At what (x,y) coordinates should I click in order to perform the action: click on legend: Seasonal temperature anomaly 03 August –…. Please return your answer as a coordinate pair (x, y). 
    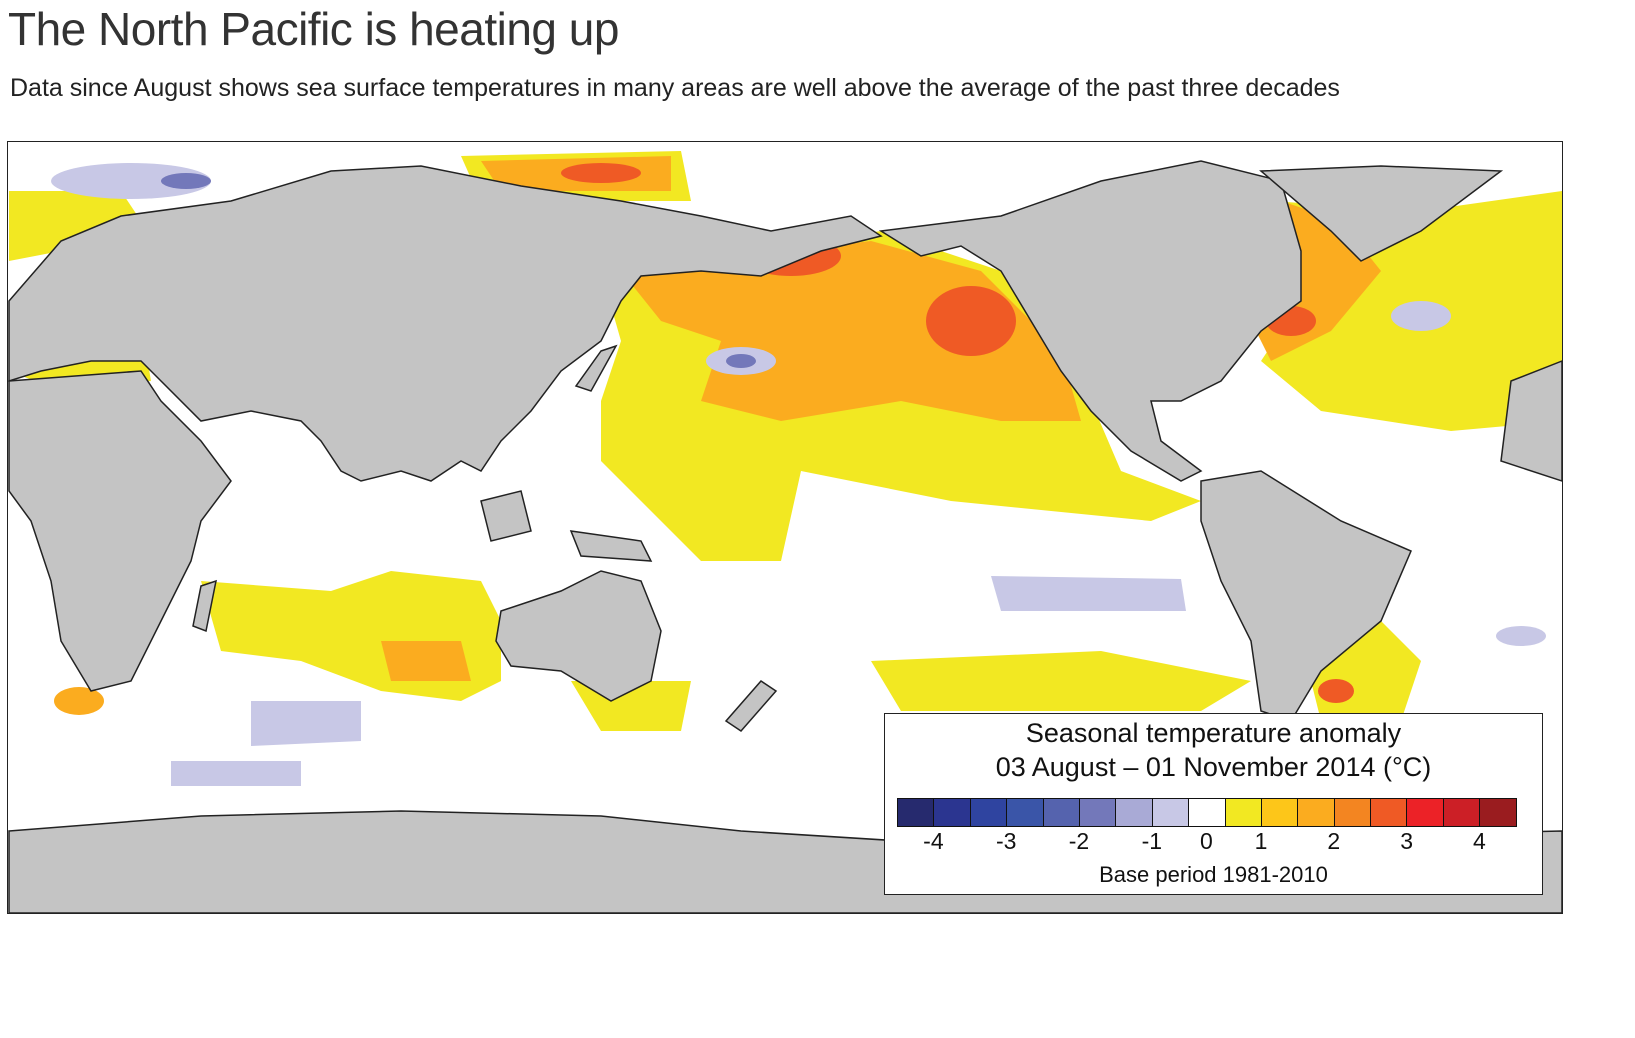
    Looking at the image, I should click on (1213, 804).